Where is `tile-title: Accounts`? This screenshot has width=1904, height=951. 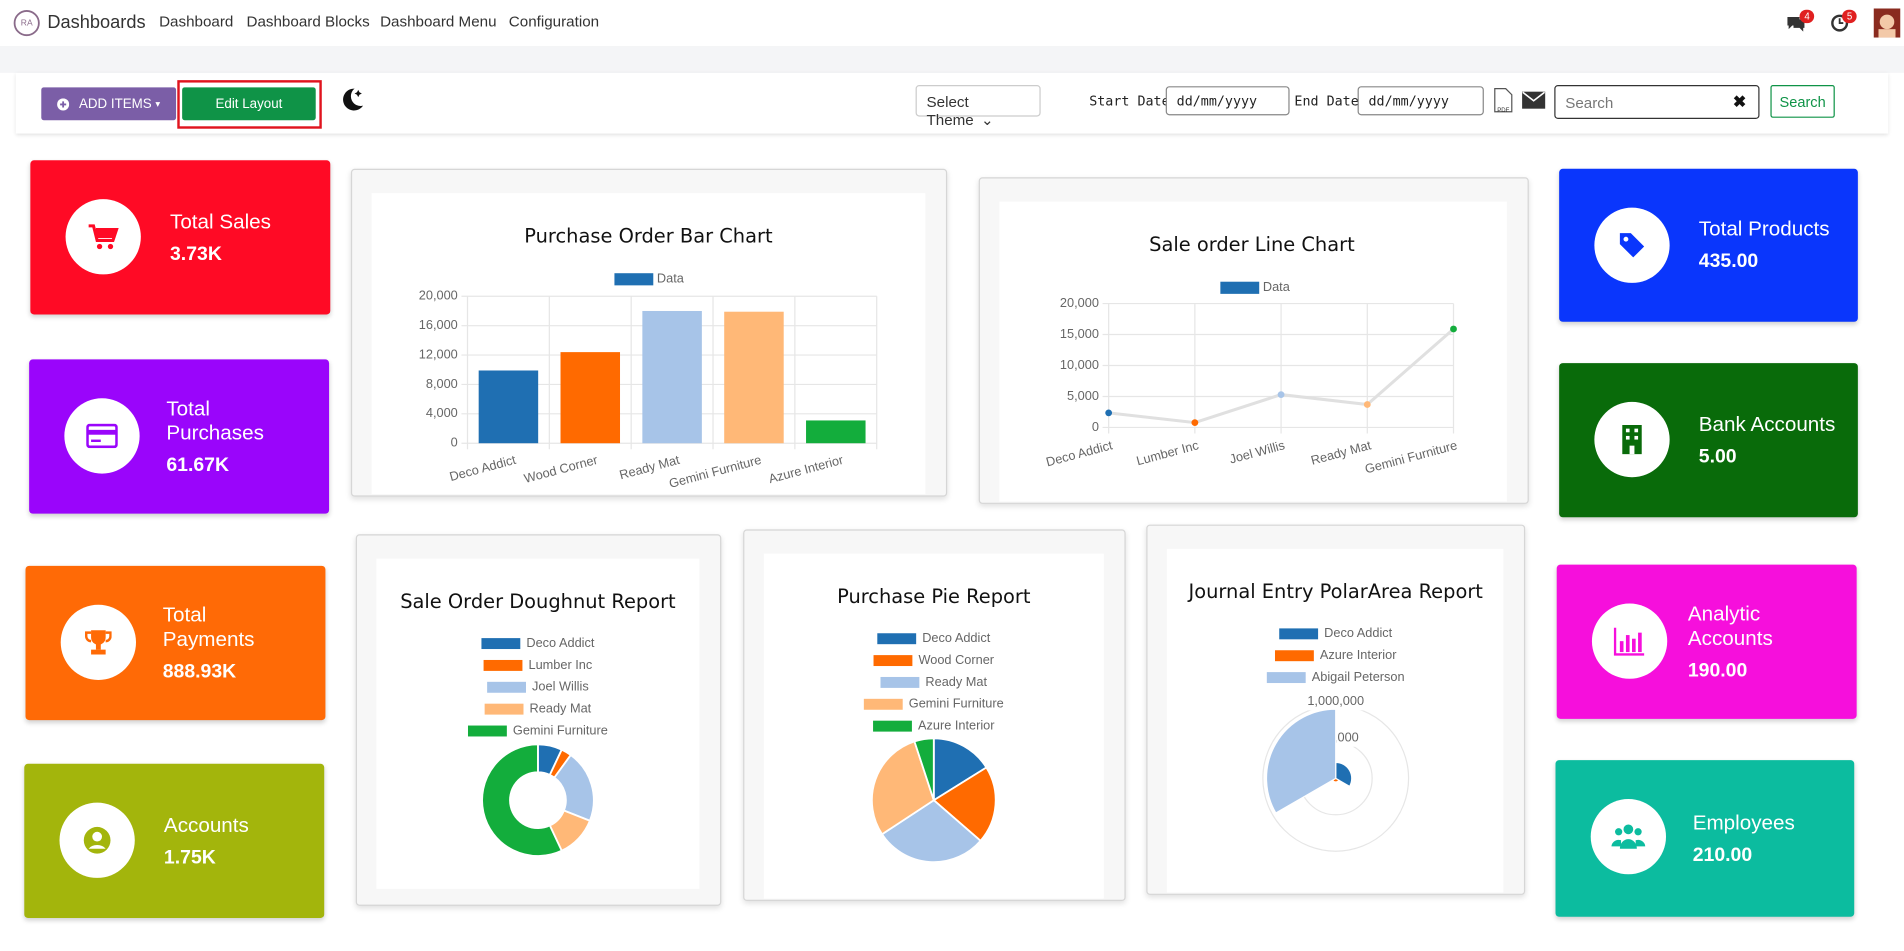 tile-title: Accounts is located at coordinates (206, 824).